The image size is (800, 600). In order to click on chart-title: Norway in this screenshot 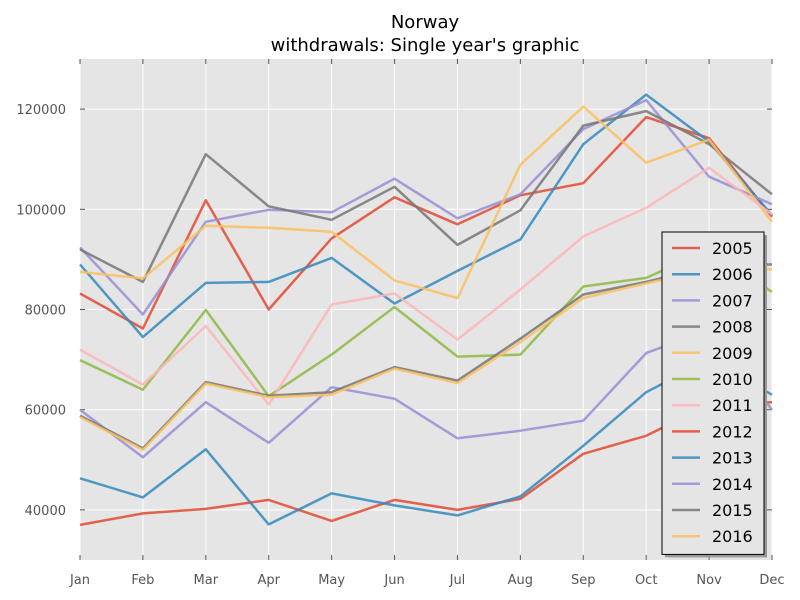, I will do `click(425, 22)`.